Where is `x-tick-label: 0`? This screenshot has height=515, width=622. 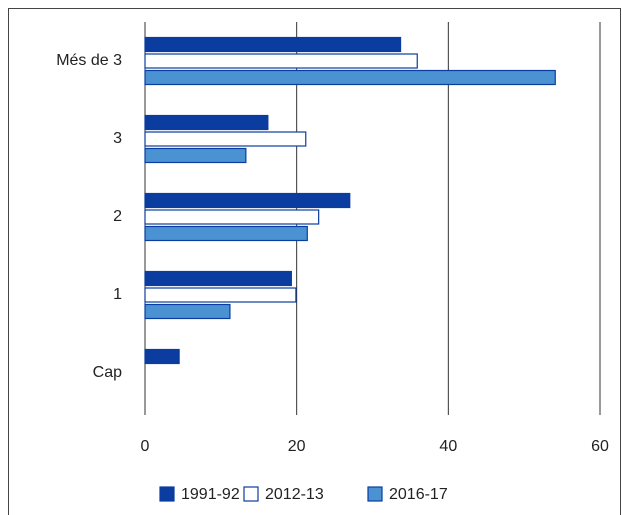 x-tick-label: 0 is located at coordinates (145, 446).